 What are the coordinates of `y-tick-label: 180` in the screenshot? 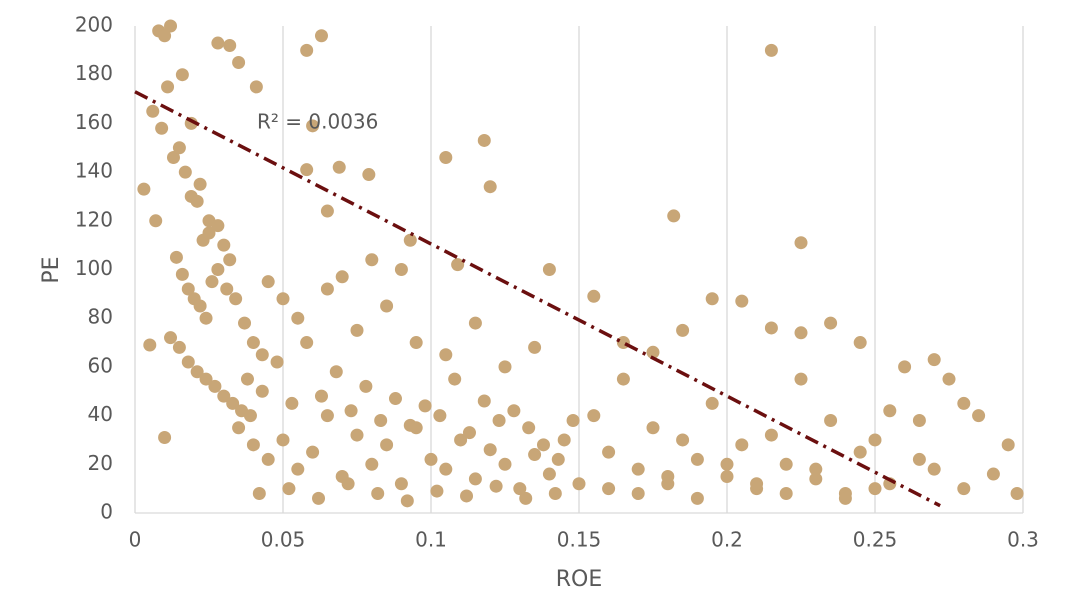 It's located at (94, 73).